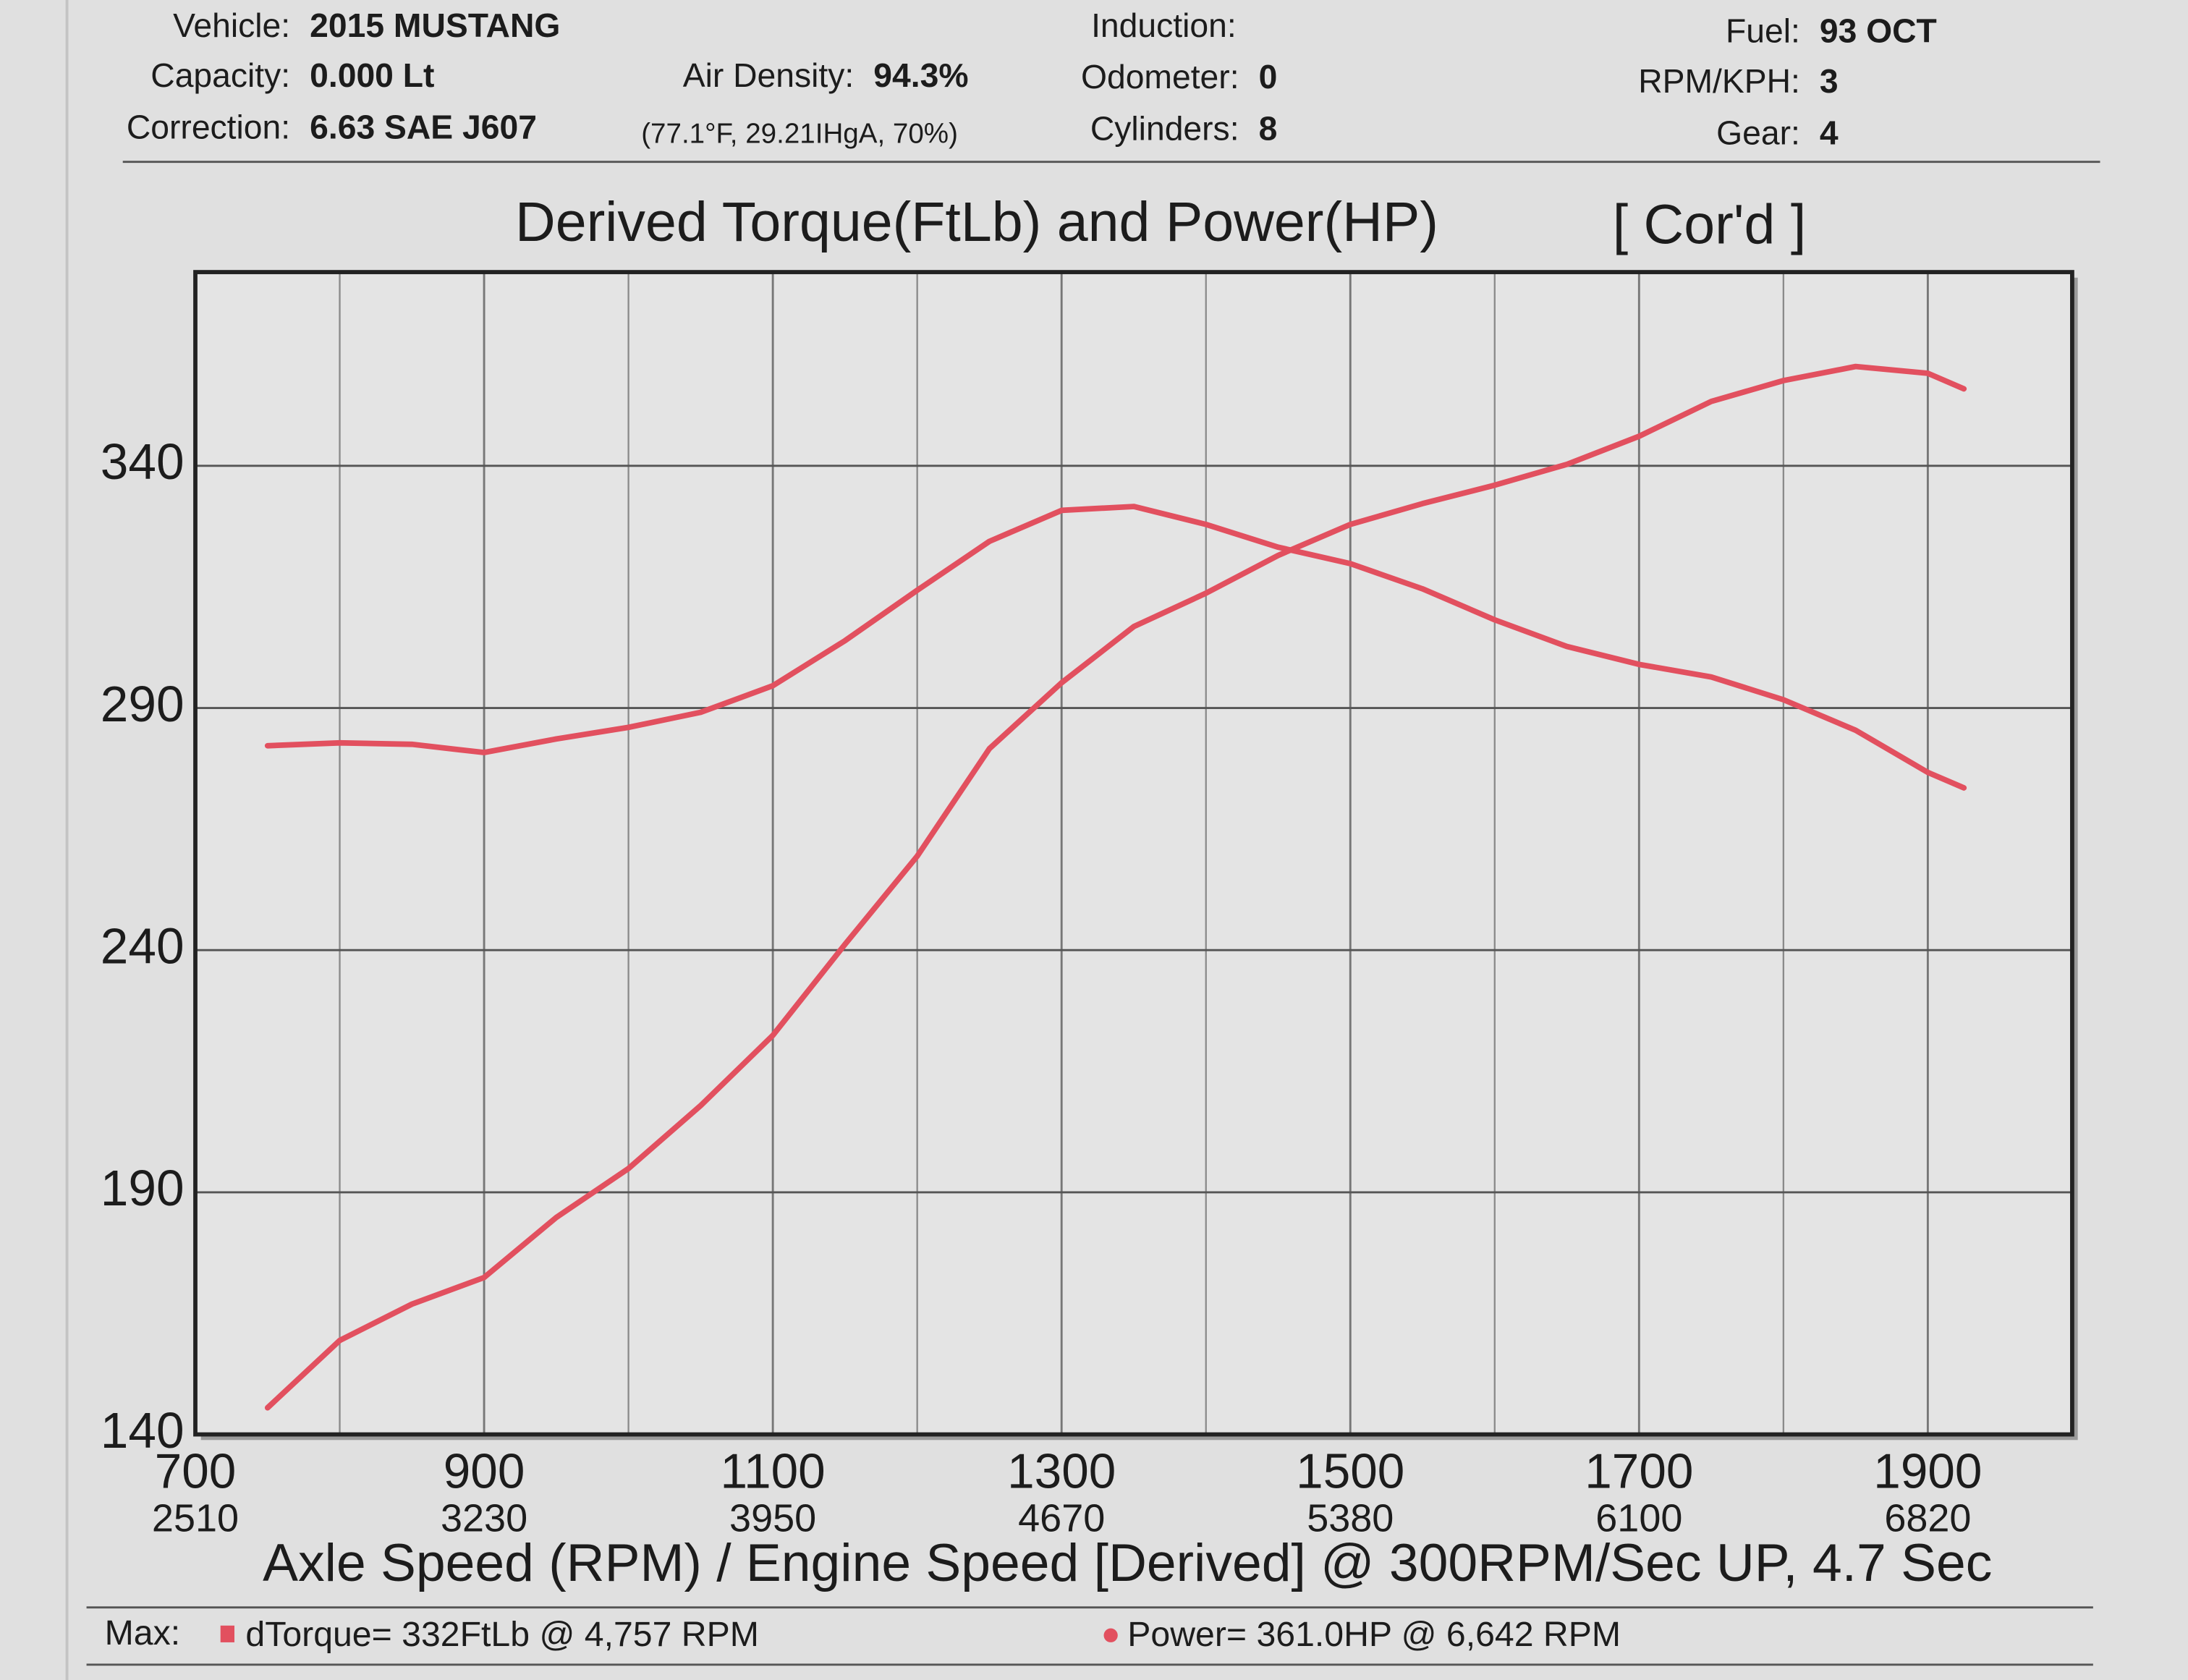 This screenshot has width=2188, height=1680. I want to click on legend-entry: dTorque= 332FtLb @ 4,757 RPM, so click(501, 1635).